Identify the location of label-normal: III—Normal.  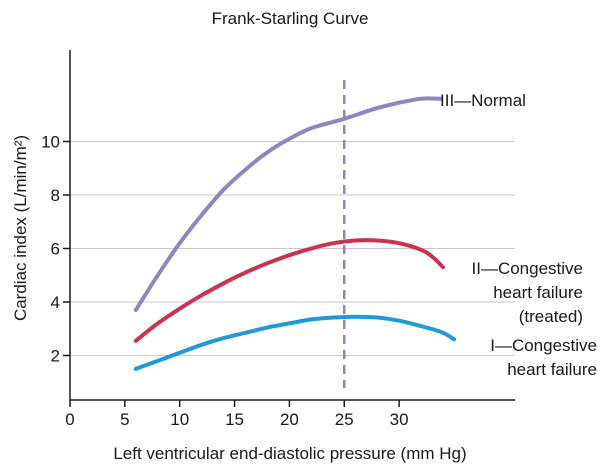
(483, 100).